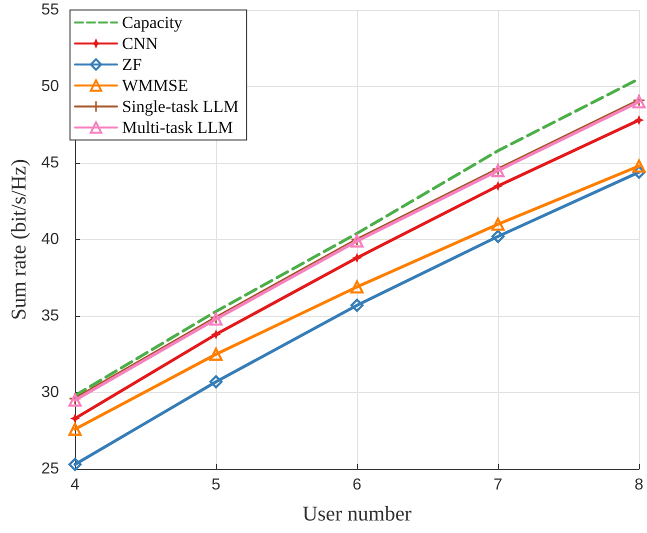 The width and height of the screenshot is (647, 533). Describe the element at coordinates (50, 316) in the screenshot. I see `y-tick-label: 35` at that location.